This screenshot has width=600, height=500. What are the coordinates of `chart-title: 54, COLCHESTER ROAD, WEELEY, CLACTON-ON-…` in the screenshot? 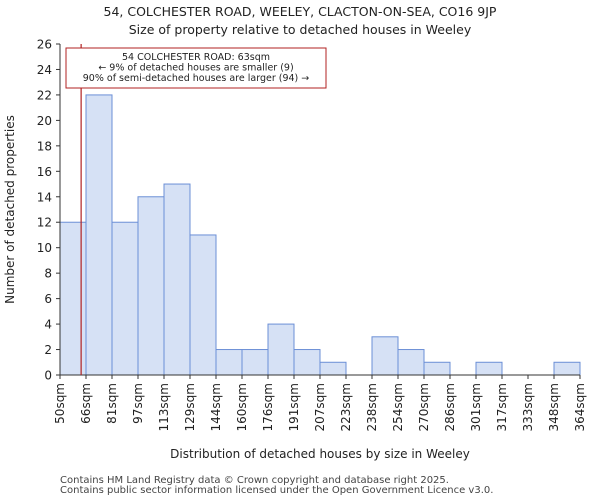 It's located at (300, 11).